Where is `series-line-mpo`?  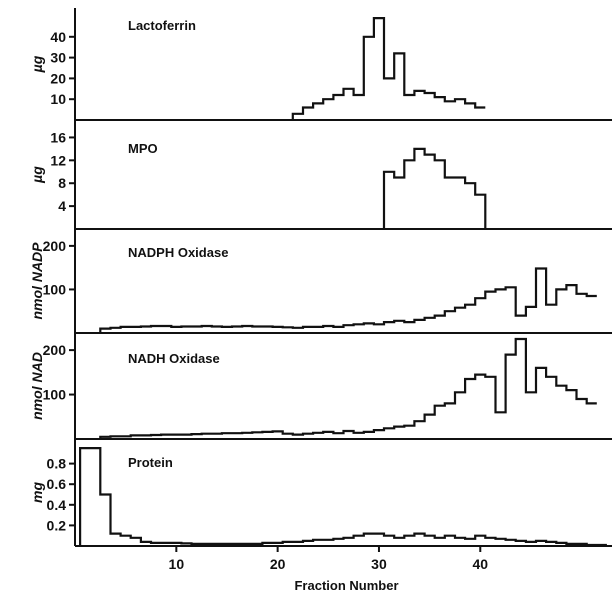 series-line-mpo is located at coordinates (434, 188).